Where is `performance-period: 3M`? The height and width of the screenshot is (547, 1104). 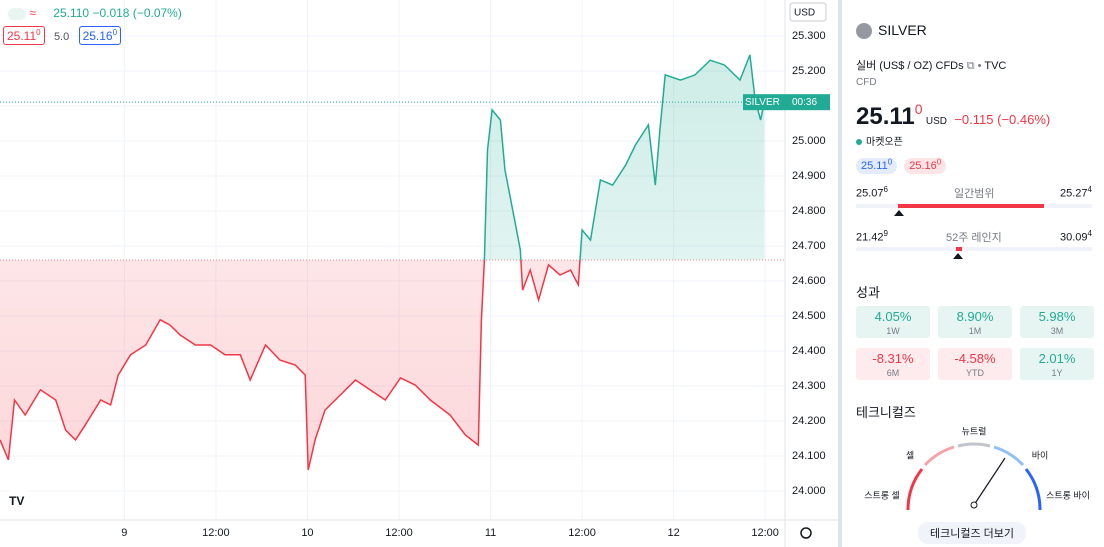
performance-period: 3M is located at coordinates (1057, 331).